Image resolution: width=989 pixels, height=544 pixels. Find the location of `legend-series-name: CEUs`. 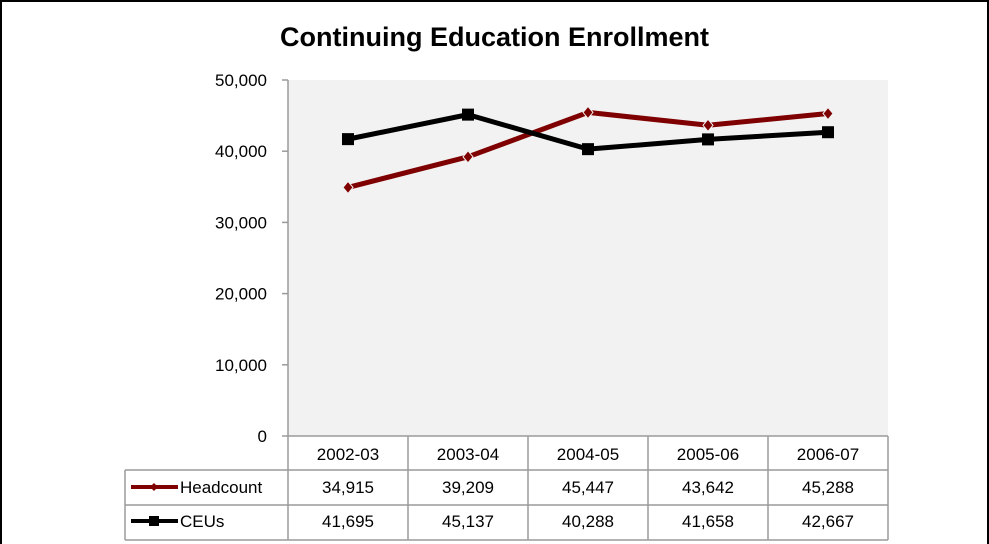

legend-series-name: CEUs is located at coordinates (202, 521).